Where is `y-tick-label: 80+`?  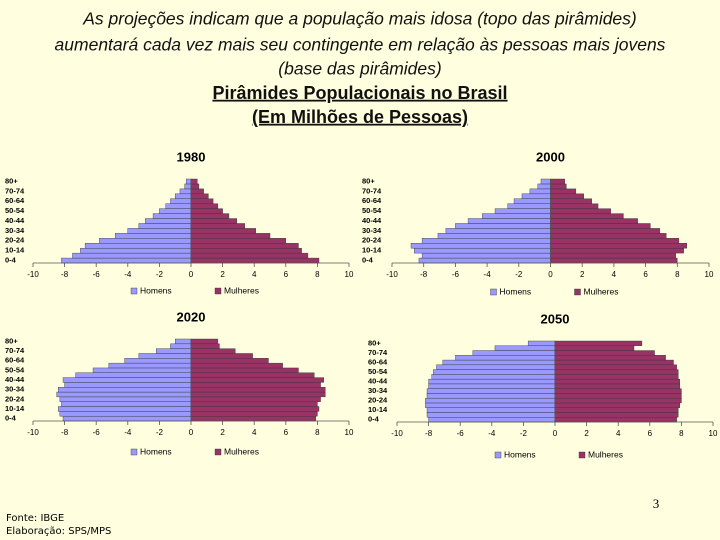
y-tick-label: 80+ is located at coordinates (374, 342).